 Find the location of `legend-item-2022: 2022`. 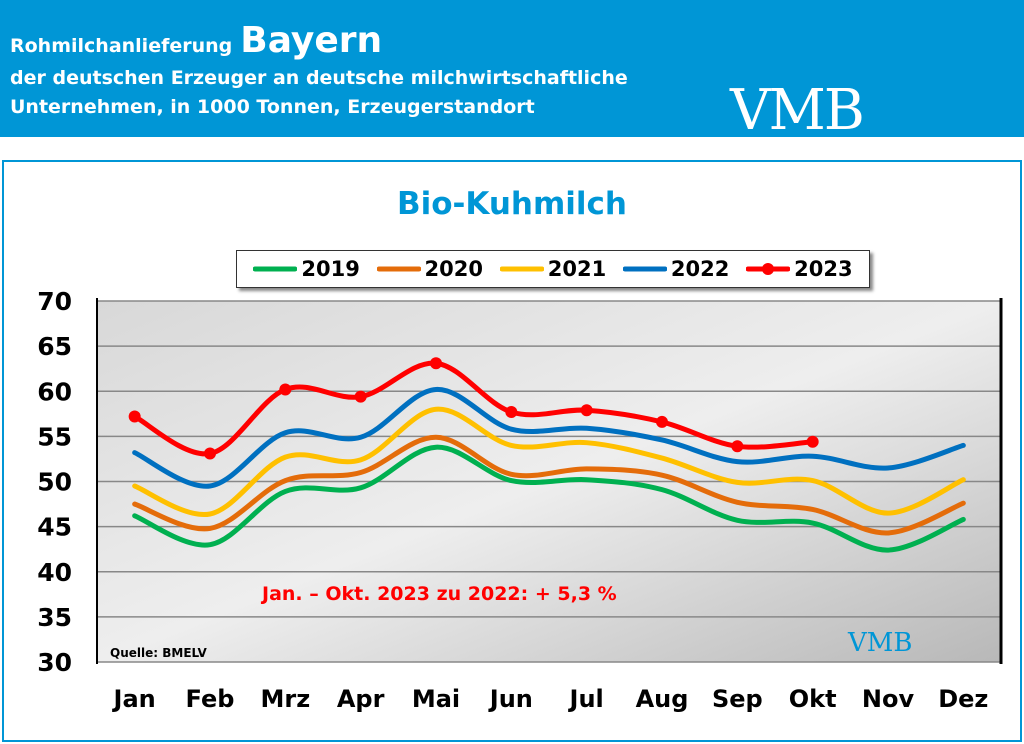

legend-item-2022: 2022 is located at coordinates (676, 269).